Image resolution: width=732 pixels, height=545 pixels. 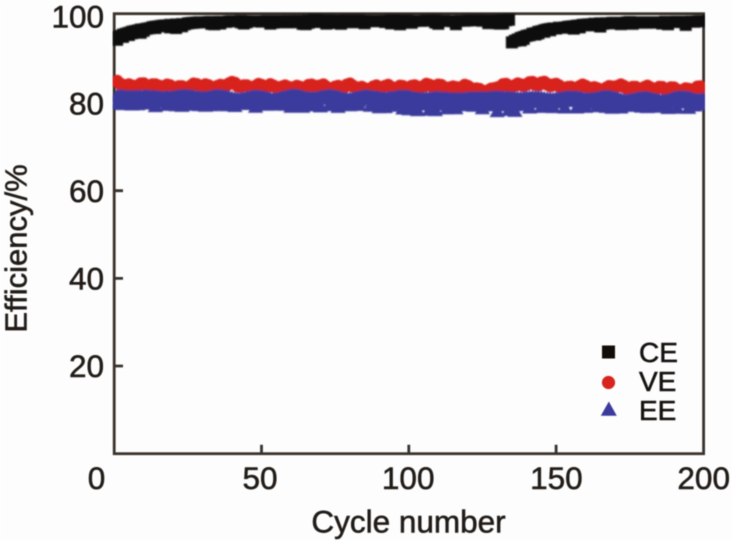 What do you see at coordinates (658, 352) in the screenshot?
I see `svg-text: CE` at bounding box center [658, 352].